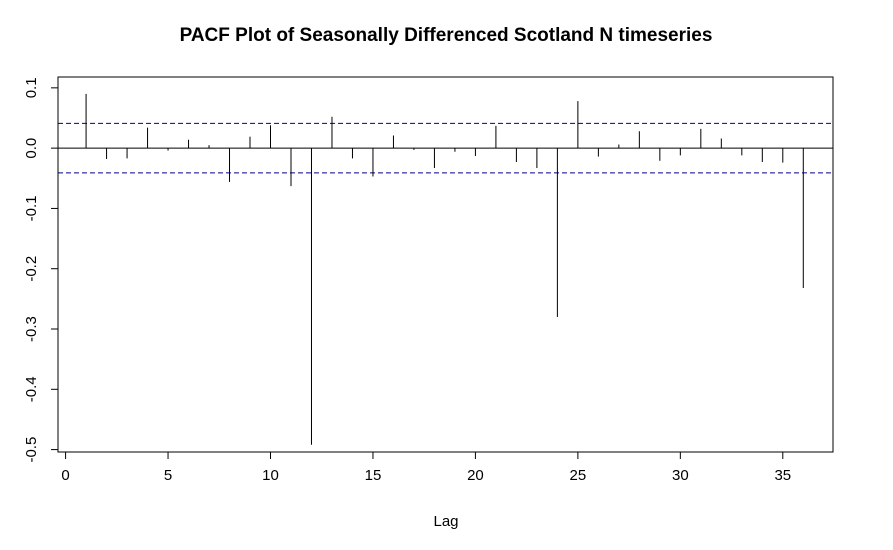 Image resolution: width=893 pixels, height=550 pixels. Describe the element at coordinates (475, 475) in the screenshot. I see `x-tick-label: 20` at that location.